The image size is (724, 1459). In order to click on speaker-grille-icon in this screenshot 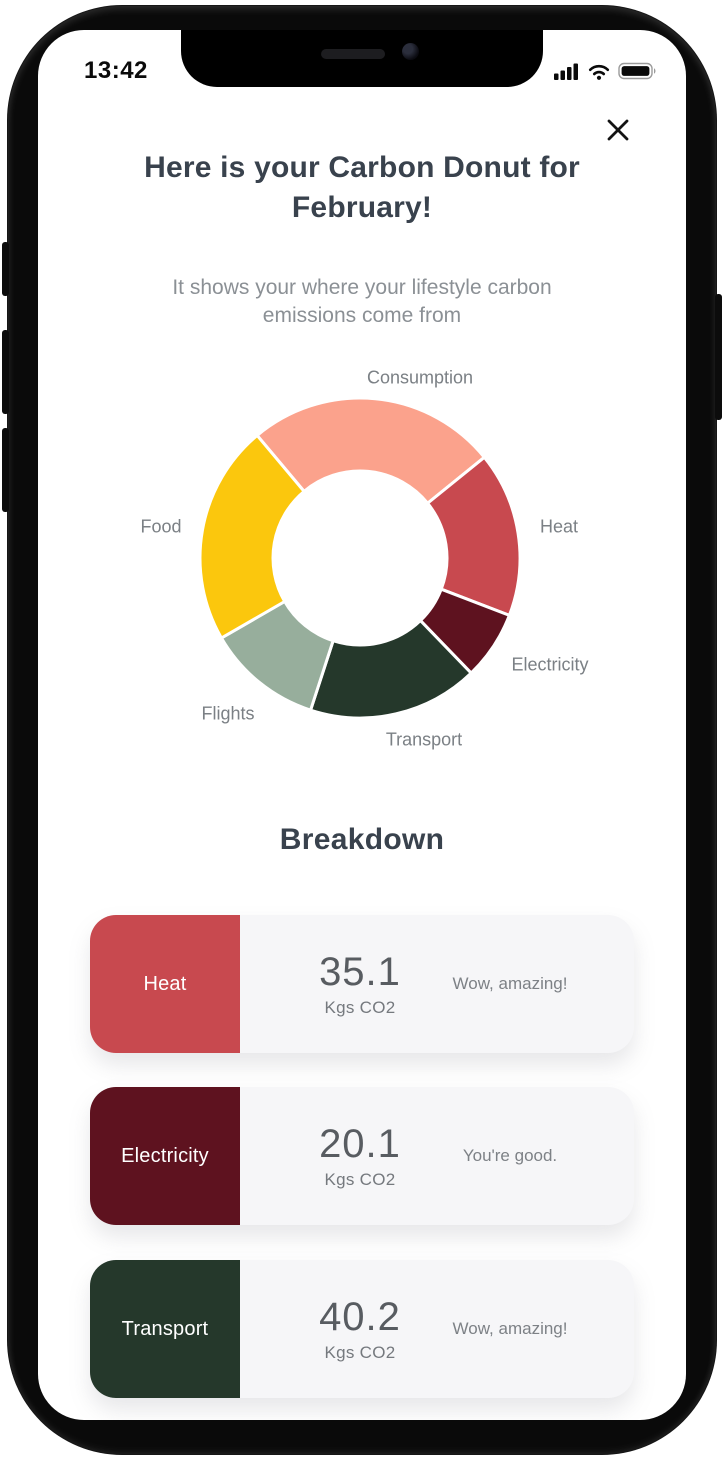, I will do `click(353, 54)`.